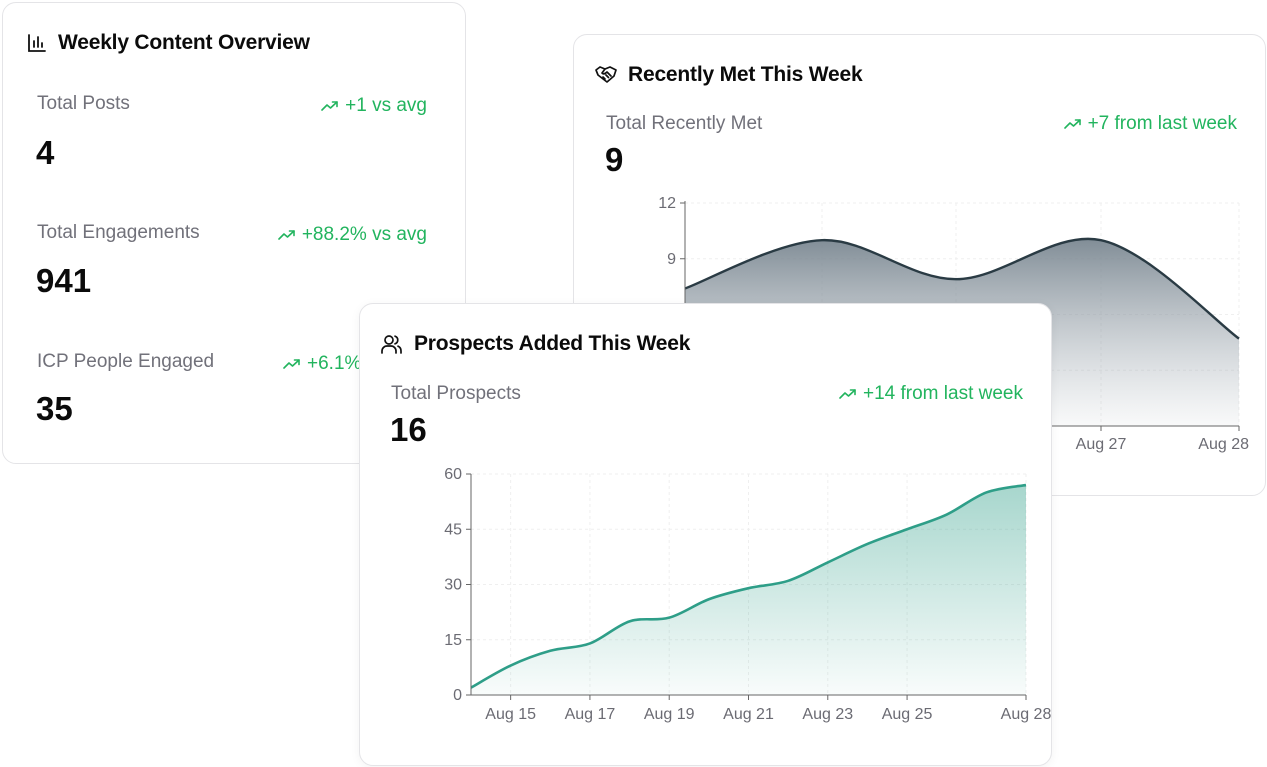 The image size is (1267, 767). Describe the element at coordinates (453, 640) in the screenshot. I see `y-tick-label: 15` at that location.